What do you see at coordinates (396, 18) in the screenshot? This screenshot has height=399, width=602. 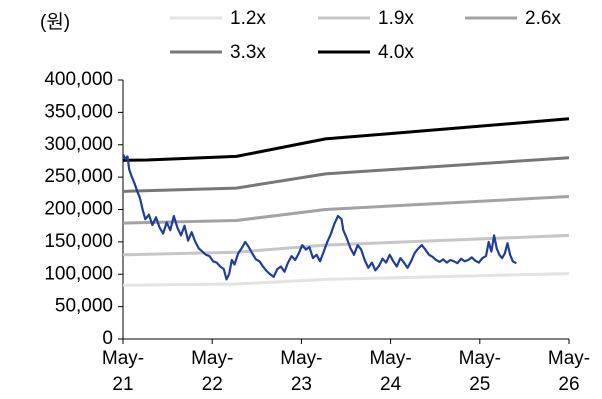 I see `legend-label: 1.9x` at bounding box center [396, 18].